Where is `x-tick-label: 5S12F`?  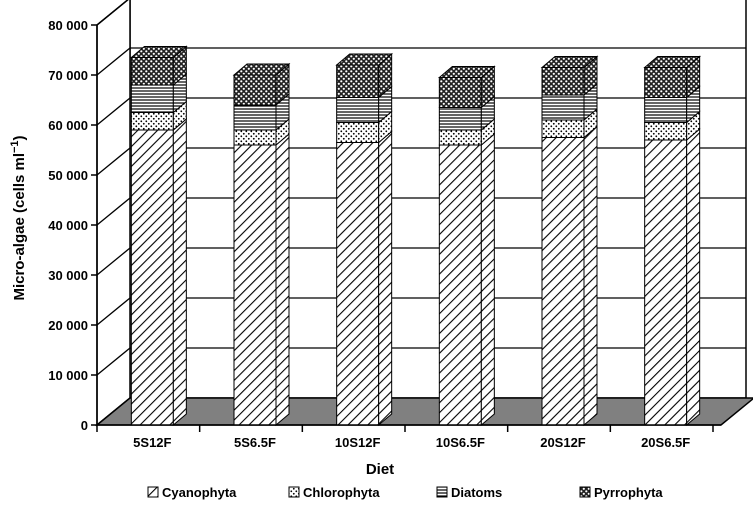
x-tick-label: 5S12F is located at coordinates (152, 442).